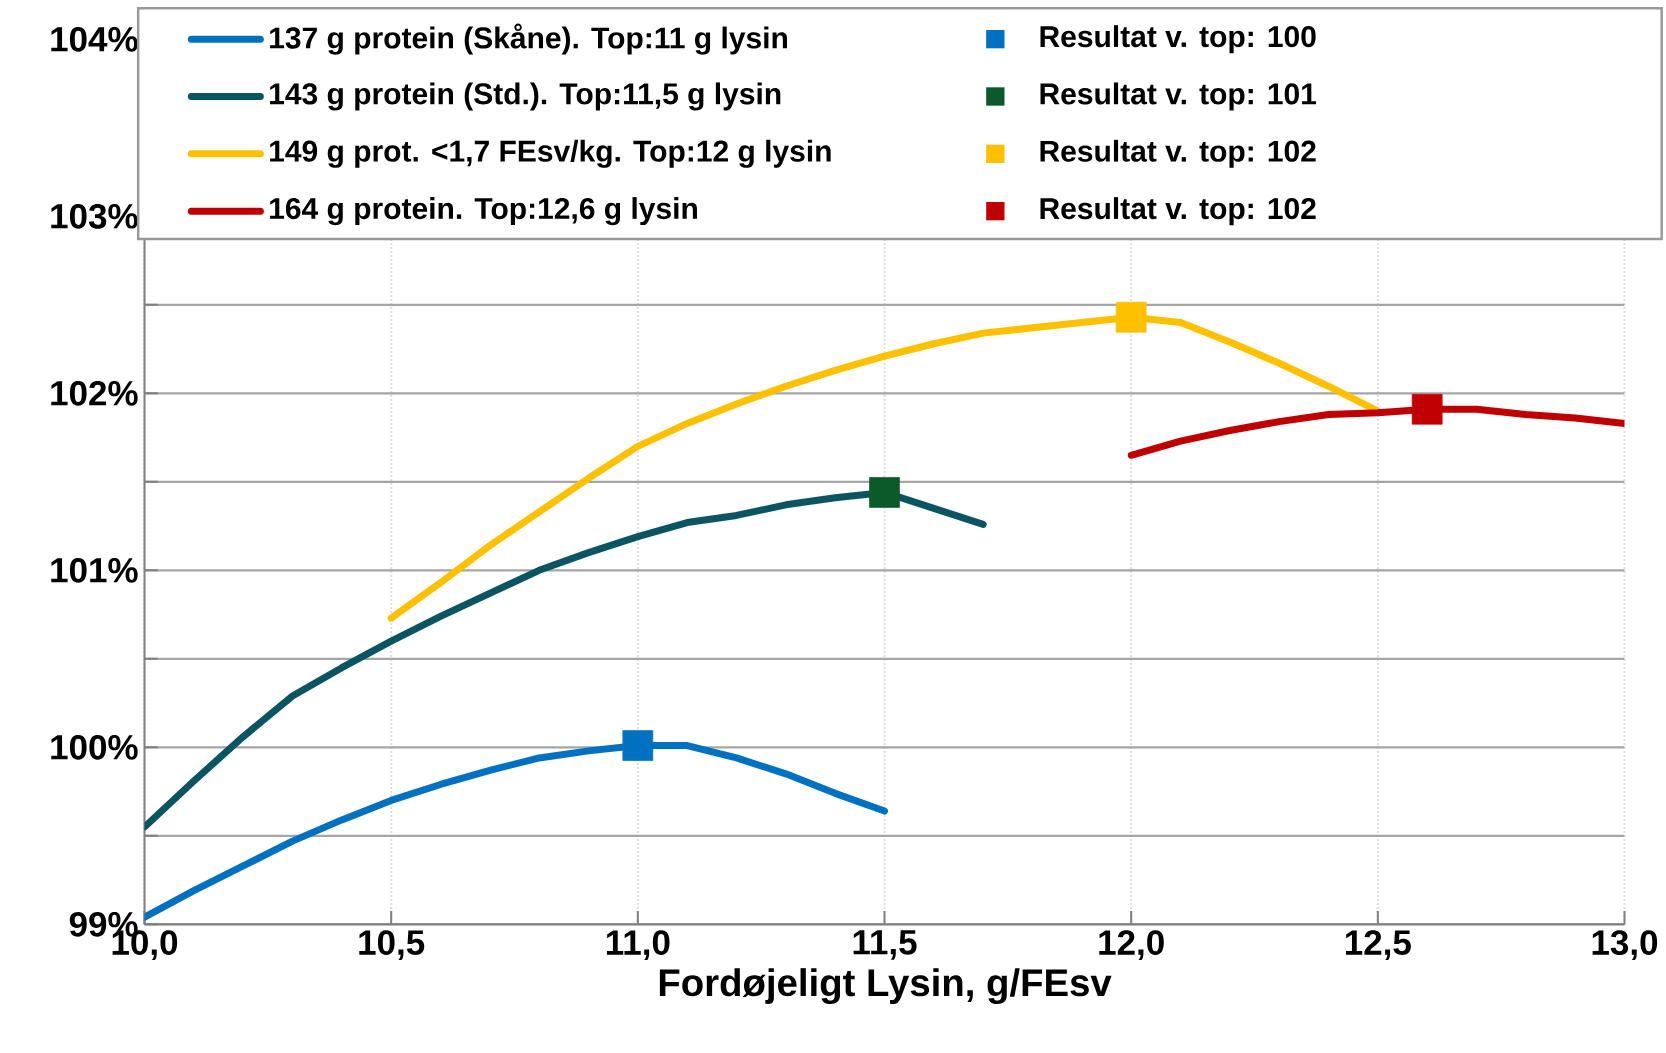 The height and width of the screenshot is (1053, 1666). Describe the element at coordinates (1178, 96) in the screenshot. I see `legend-label: Resultat v. top: 101` at that location.